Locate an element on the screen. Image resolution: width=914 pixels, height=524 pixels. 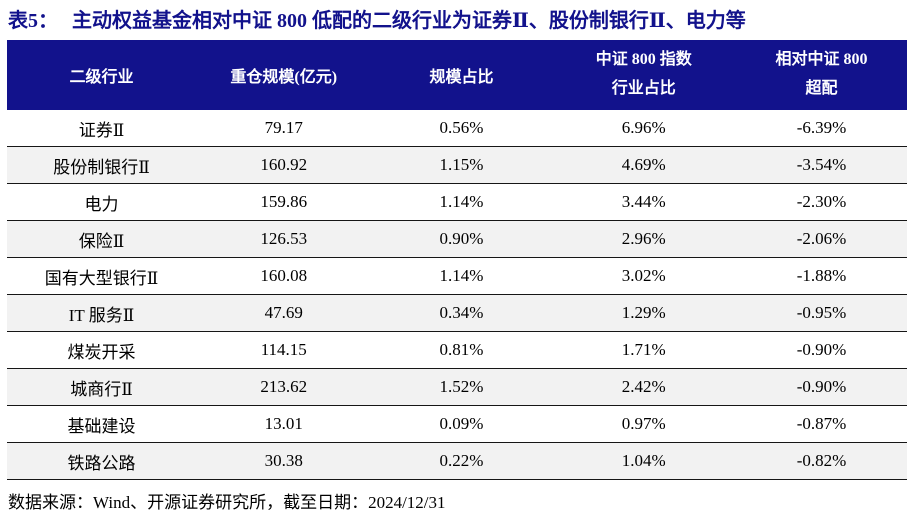
col-header-industry: 二级行业 is located at coordinates (101, 75).